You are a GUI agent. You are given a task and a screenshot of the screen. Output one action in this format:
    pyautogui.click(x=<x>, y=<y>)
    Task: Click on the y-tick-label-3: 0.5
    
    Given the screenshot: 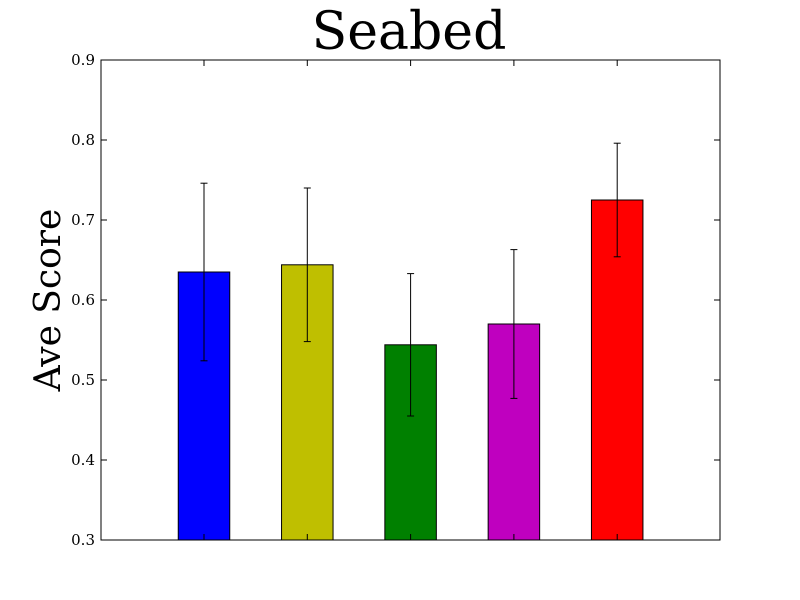 What is the action you would take?
    pyautogui.click(x=83, y=380)
    